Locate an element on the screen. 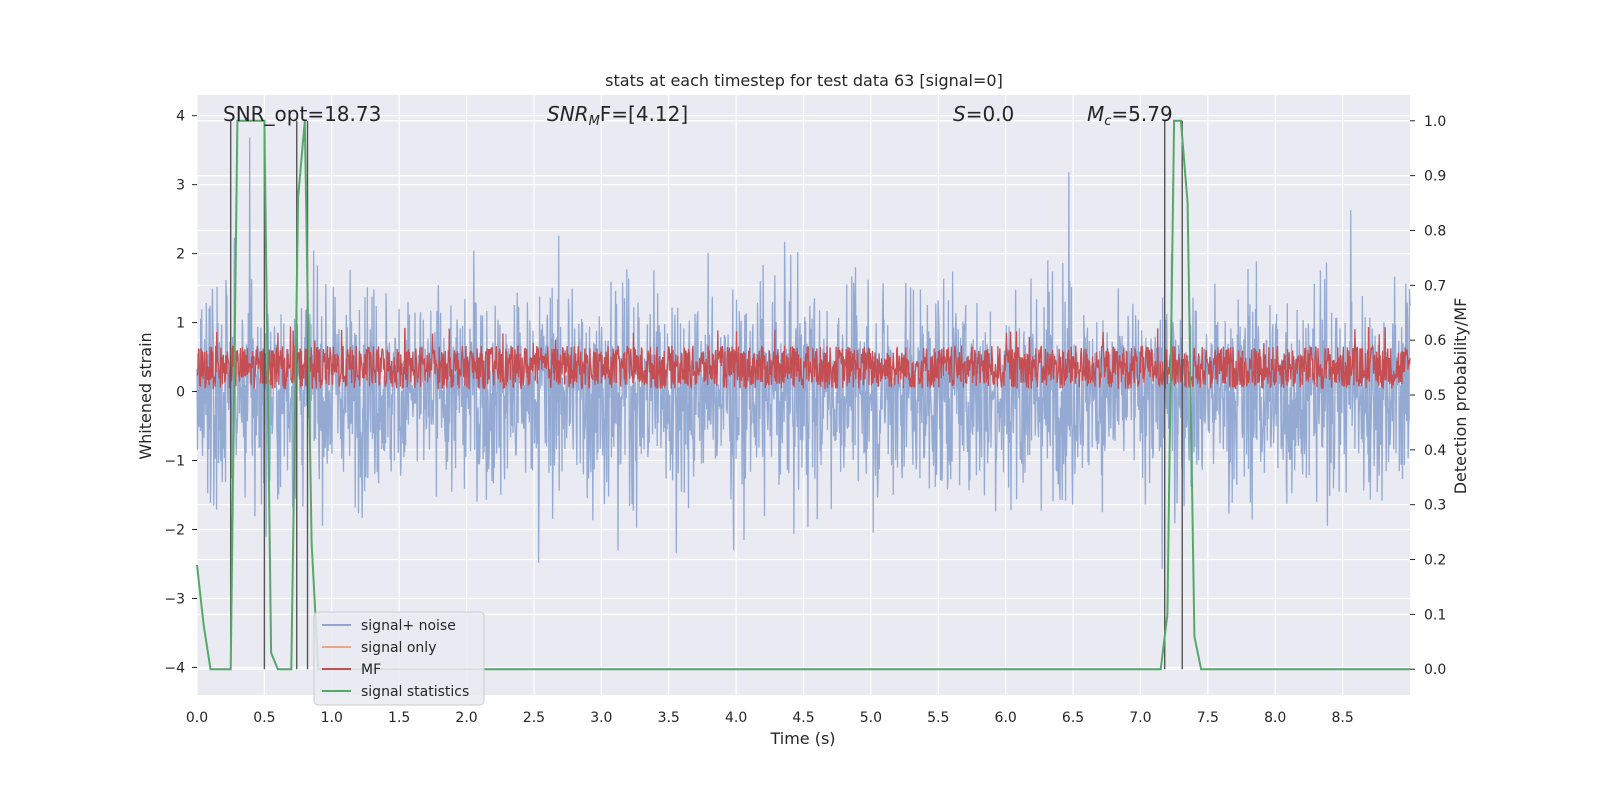  annotation-snr-mf-rest: F=[4.12] is located at coordinates (644, 114).